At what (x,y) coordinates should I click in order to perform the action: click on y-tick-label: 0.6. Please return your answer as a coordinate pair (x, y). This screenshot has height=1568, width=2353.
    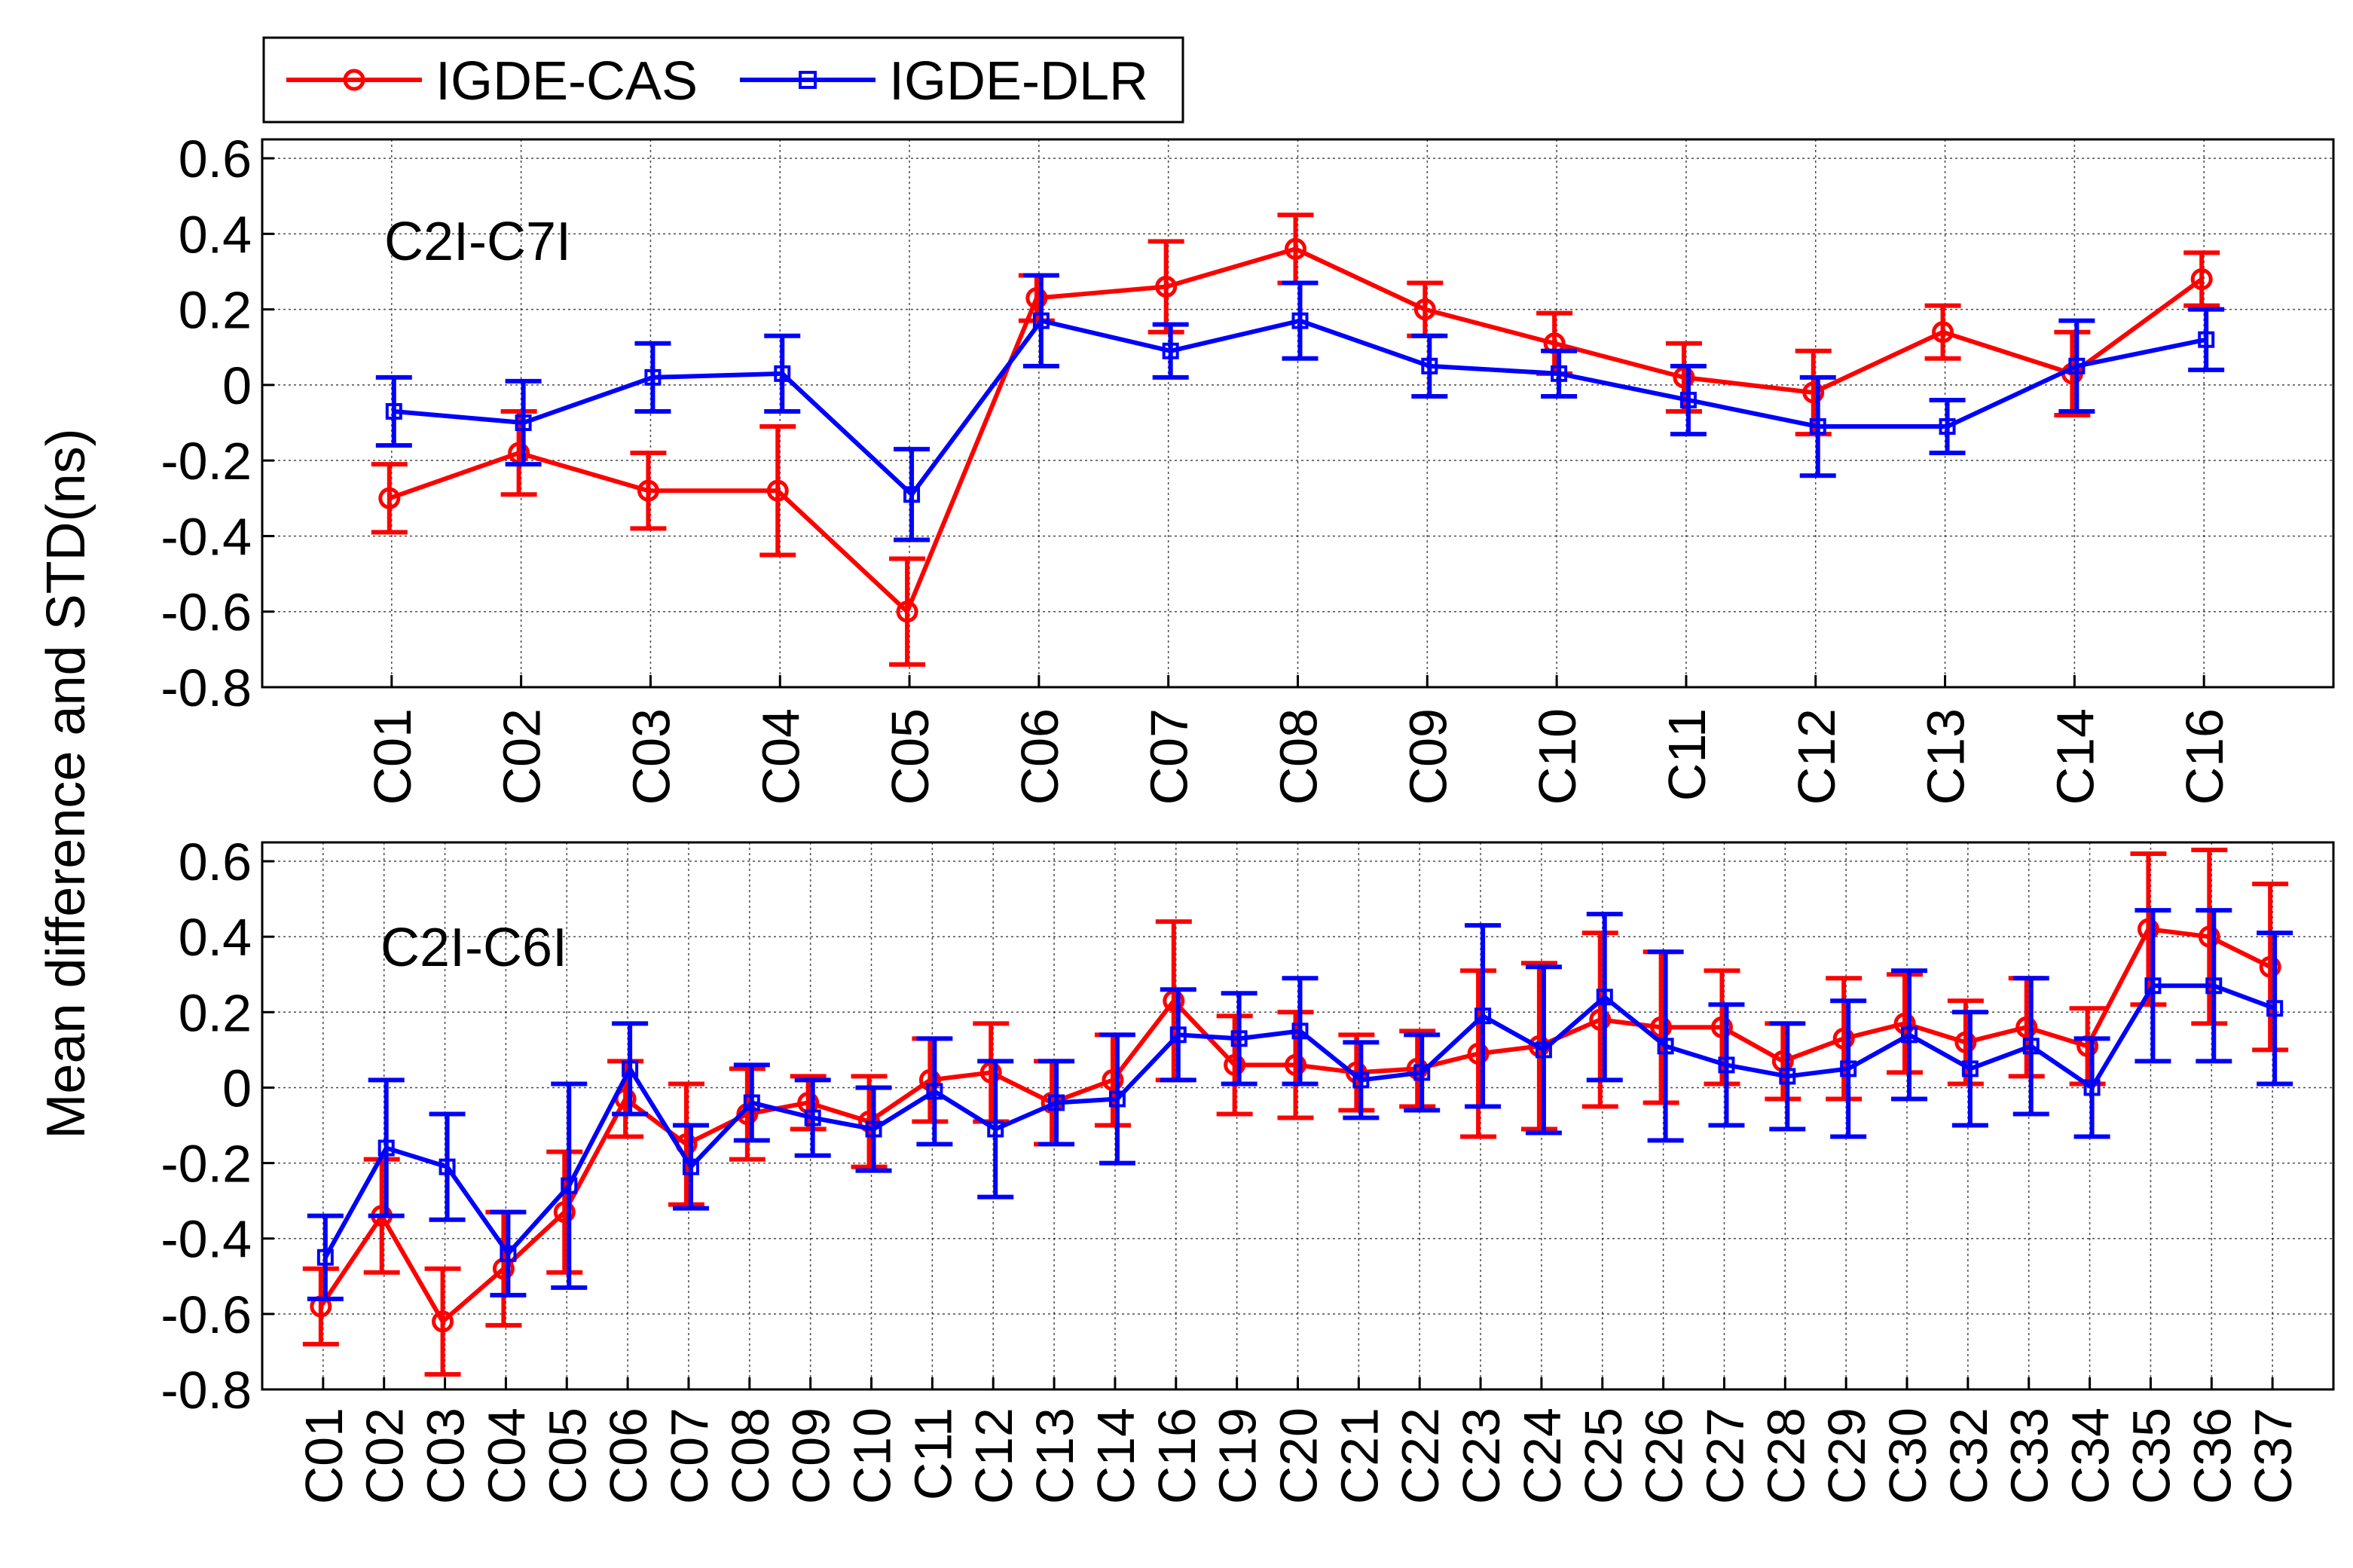
    Looking at the image, I should click on (215, 862).